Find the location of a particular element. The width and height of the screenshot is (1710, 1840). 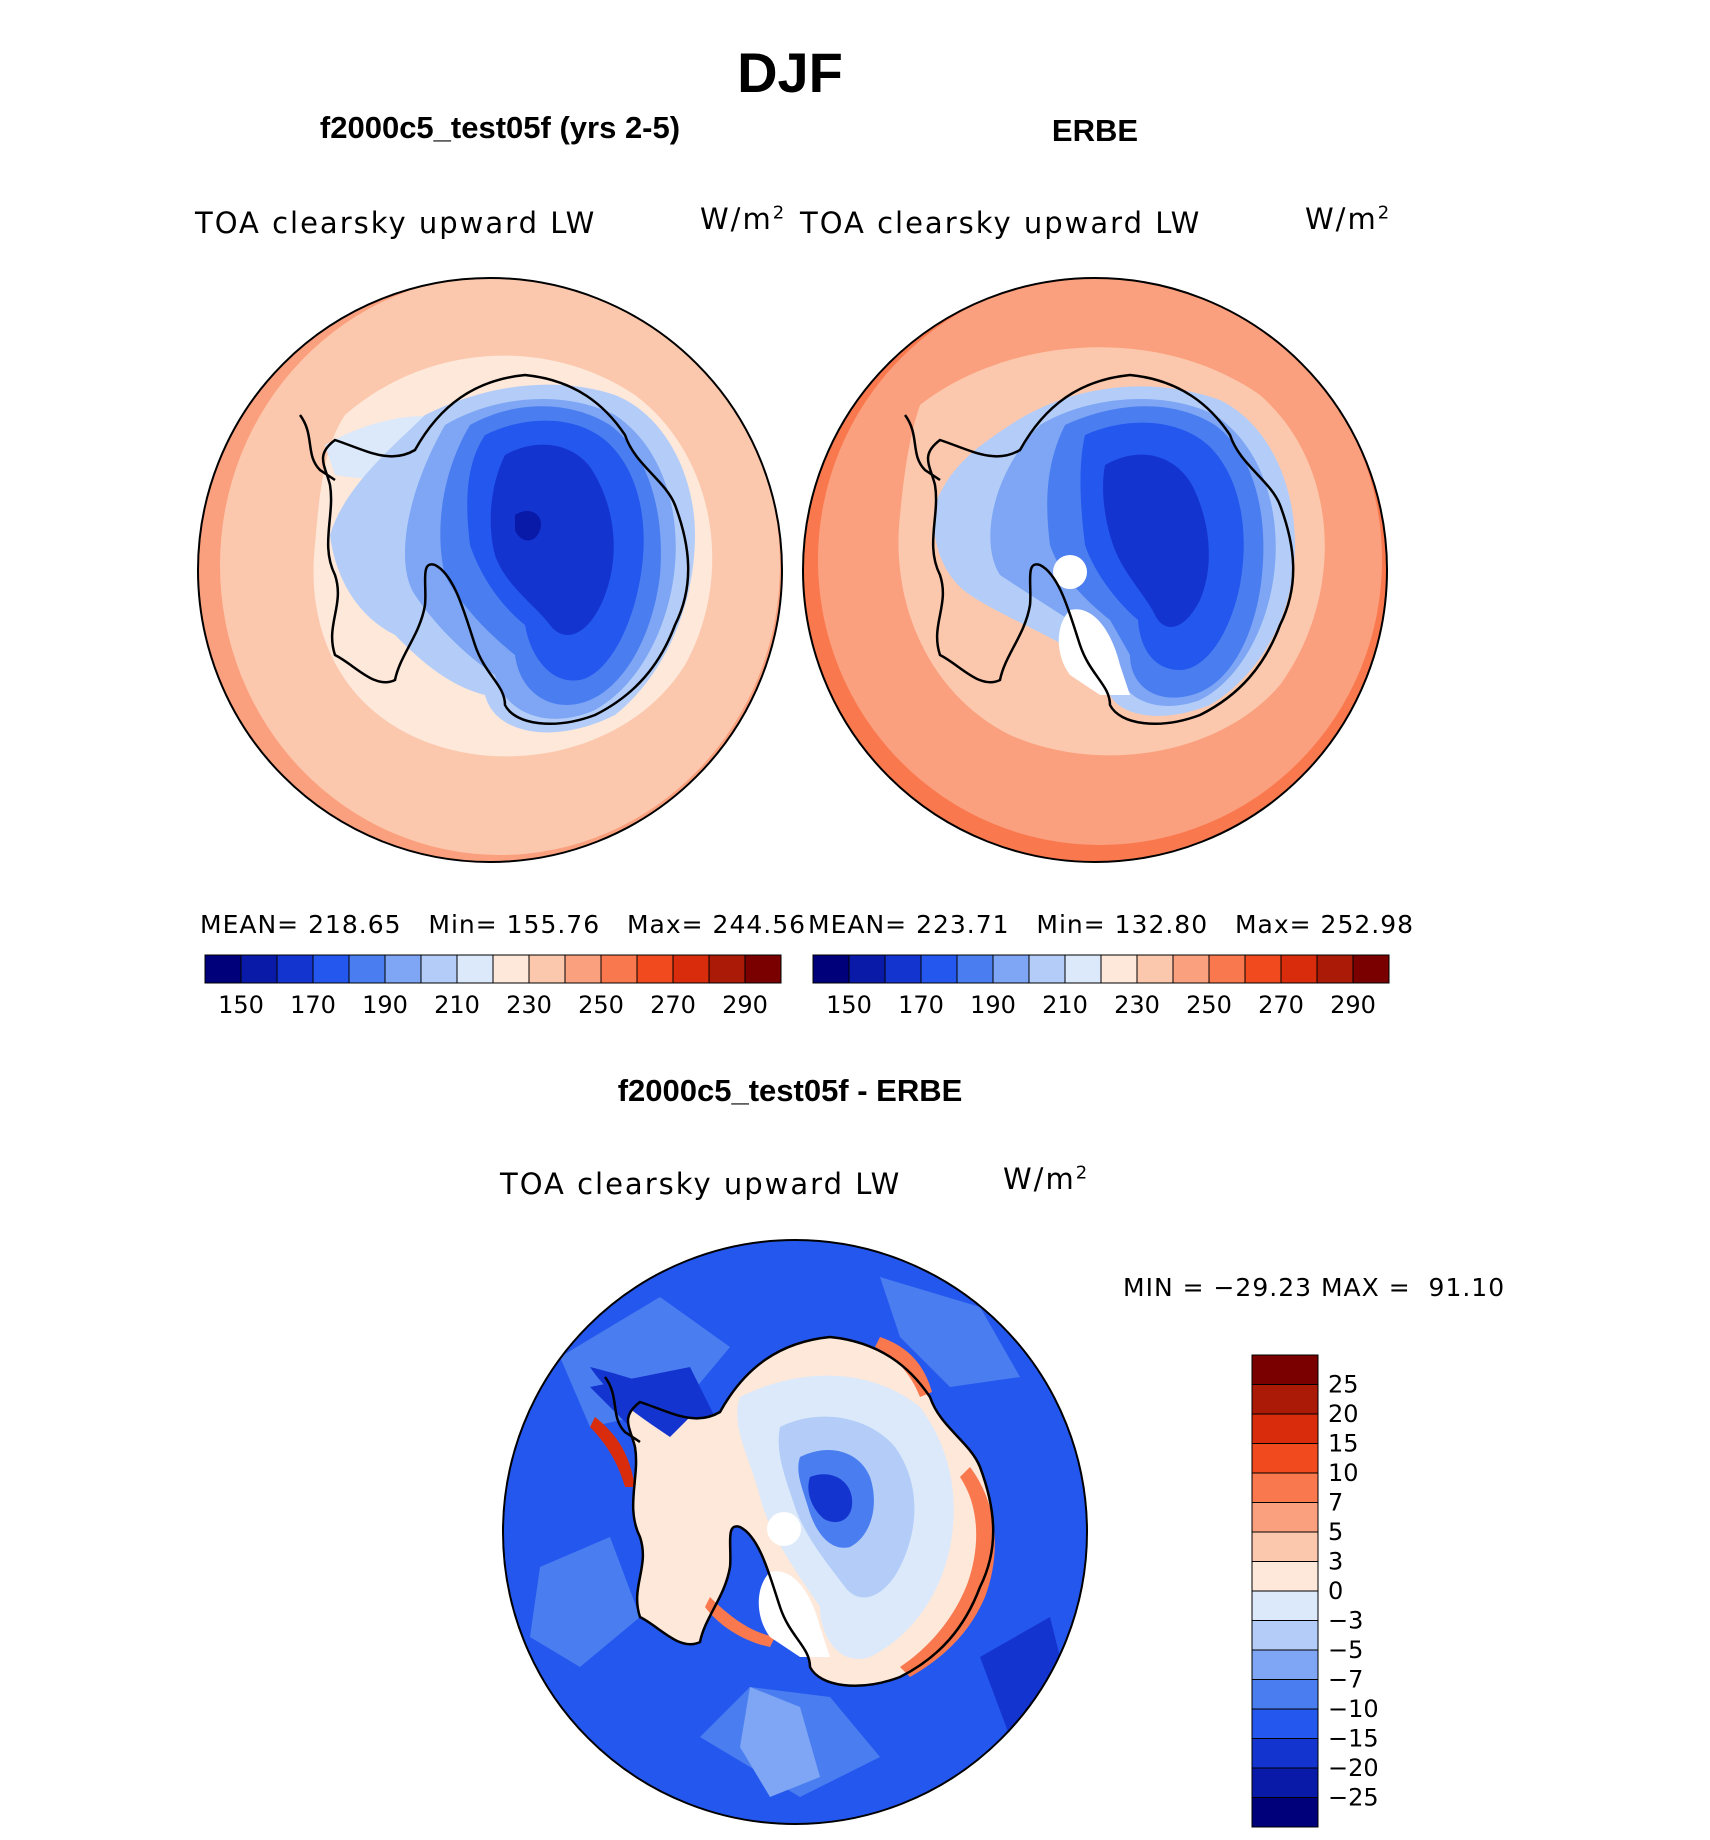

colorbar-level-label: −10 is located at coordinates (1353, 1709).